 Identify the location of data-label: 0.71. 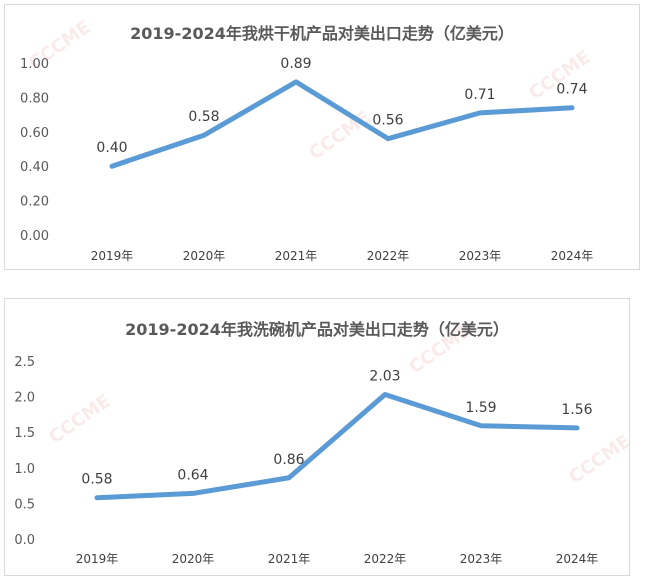
(479, 95).